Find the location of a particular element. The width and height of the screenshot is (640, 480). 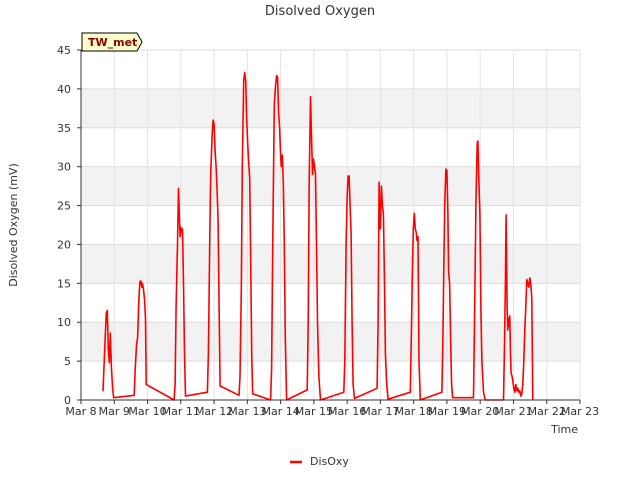

y-tick-label: 0 is located at coordinates (67, 400).